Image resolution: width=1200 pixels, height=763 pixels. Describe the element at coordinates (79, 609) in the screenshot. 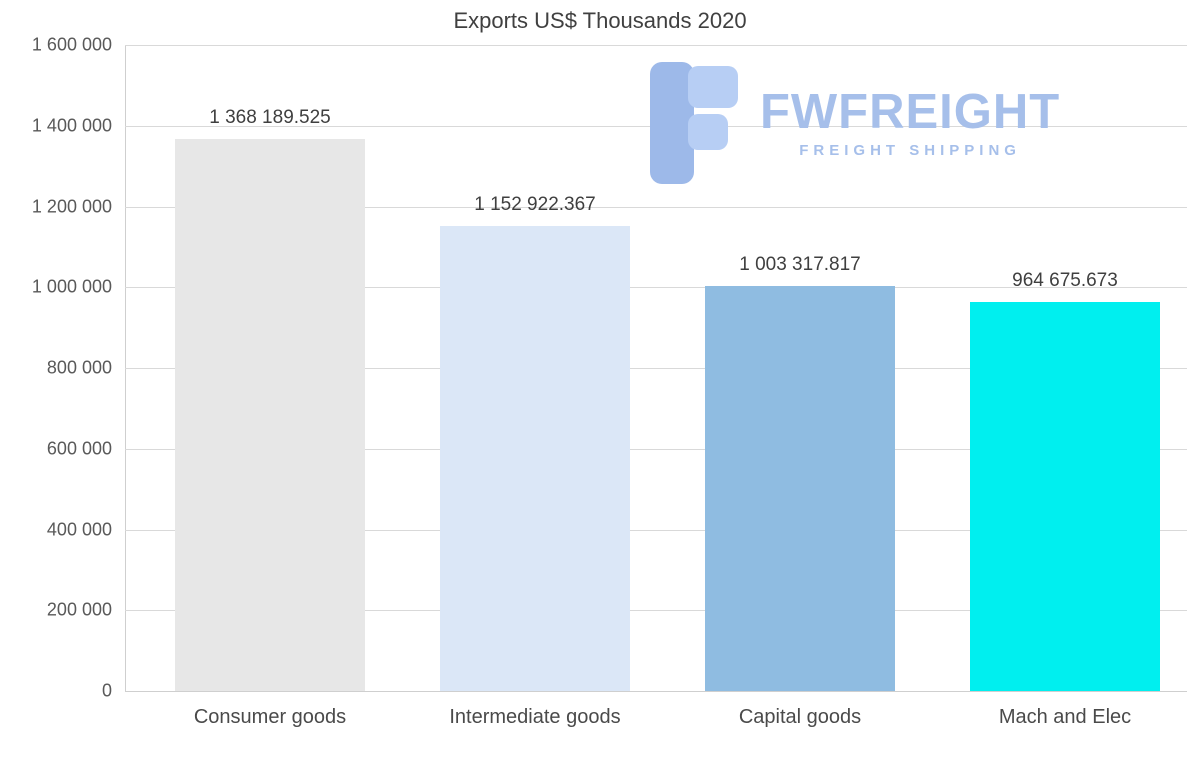

I see `y-tick-label: 200 000` at that location.